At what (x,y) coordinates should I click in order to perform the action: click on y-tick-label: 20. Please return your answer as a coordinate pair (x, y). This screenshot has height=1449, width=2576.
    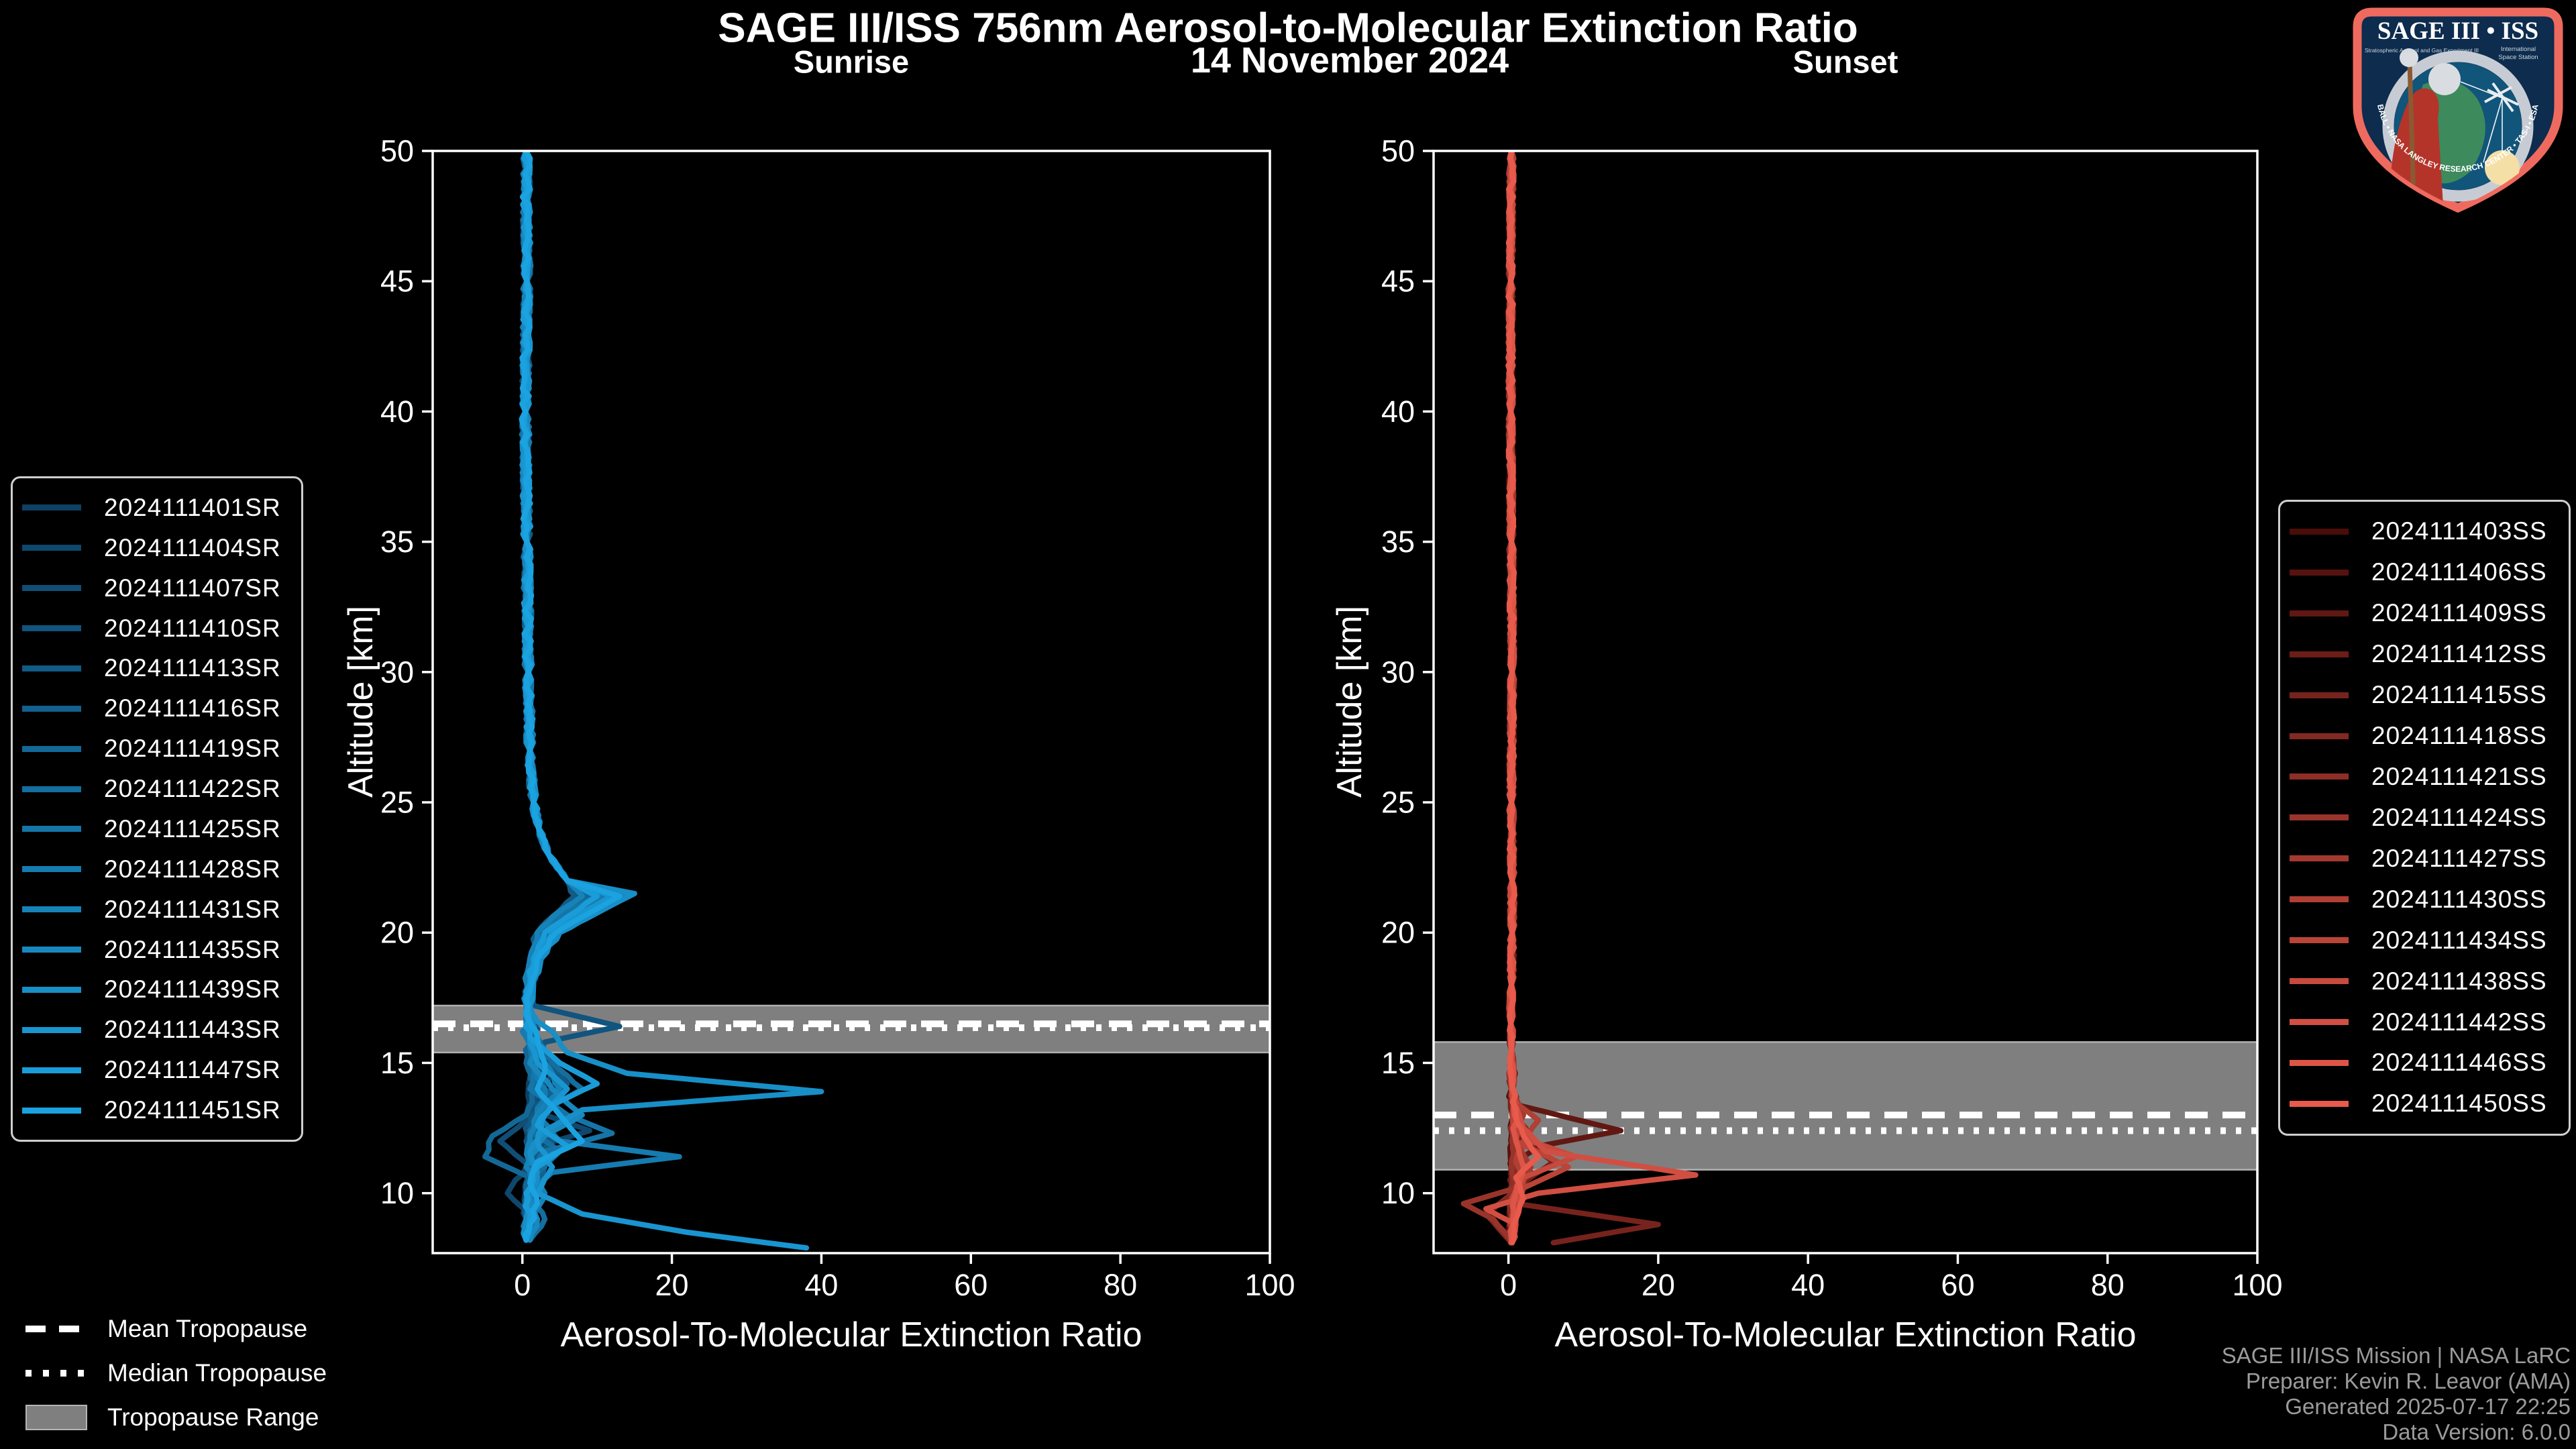
    Looking at the image, I should click on (397, 933).